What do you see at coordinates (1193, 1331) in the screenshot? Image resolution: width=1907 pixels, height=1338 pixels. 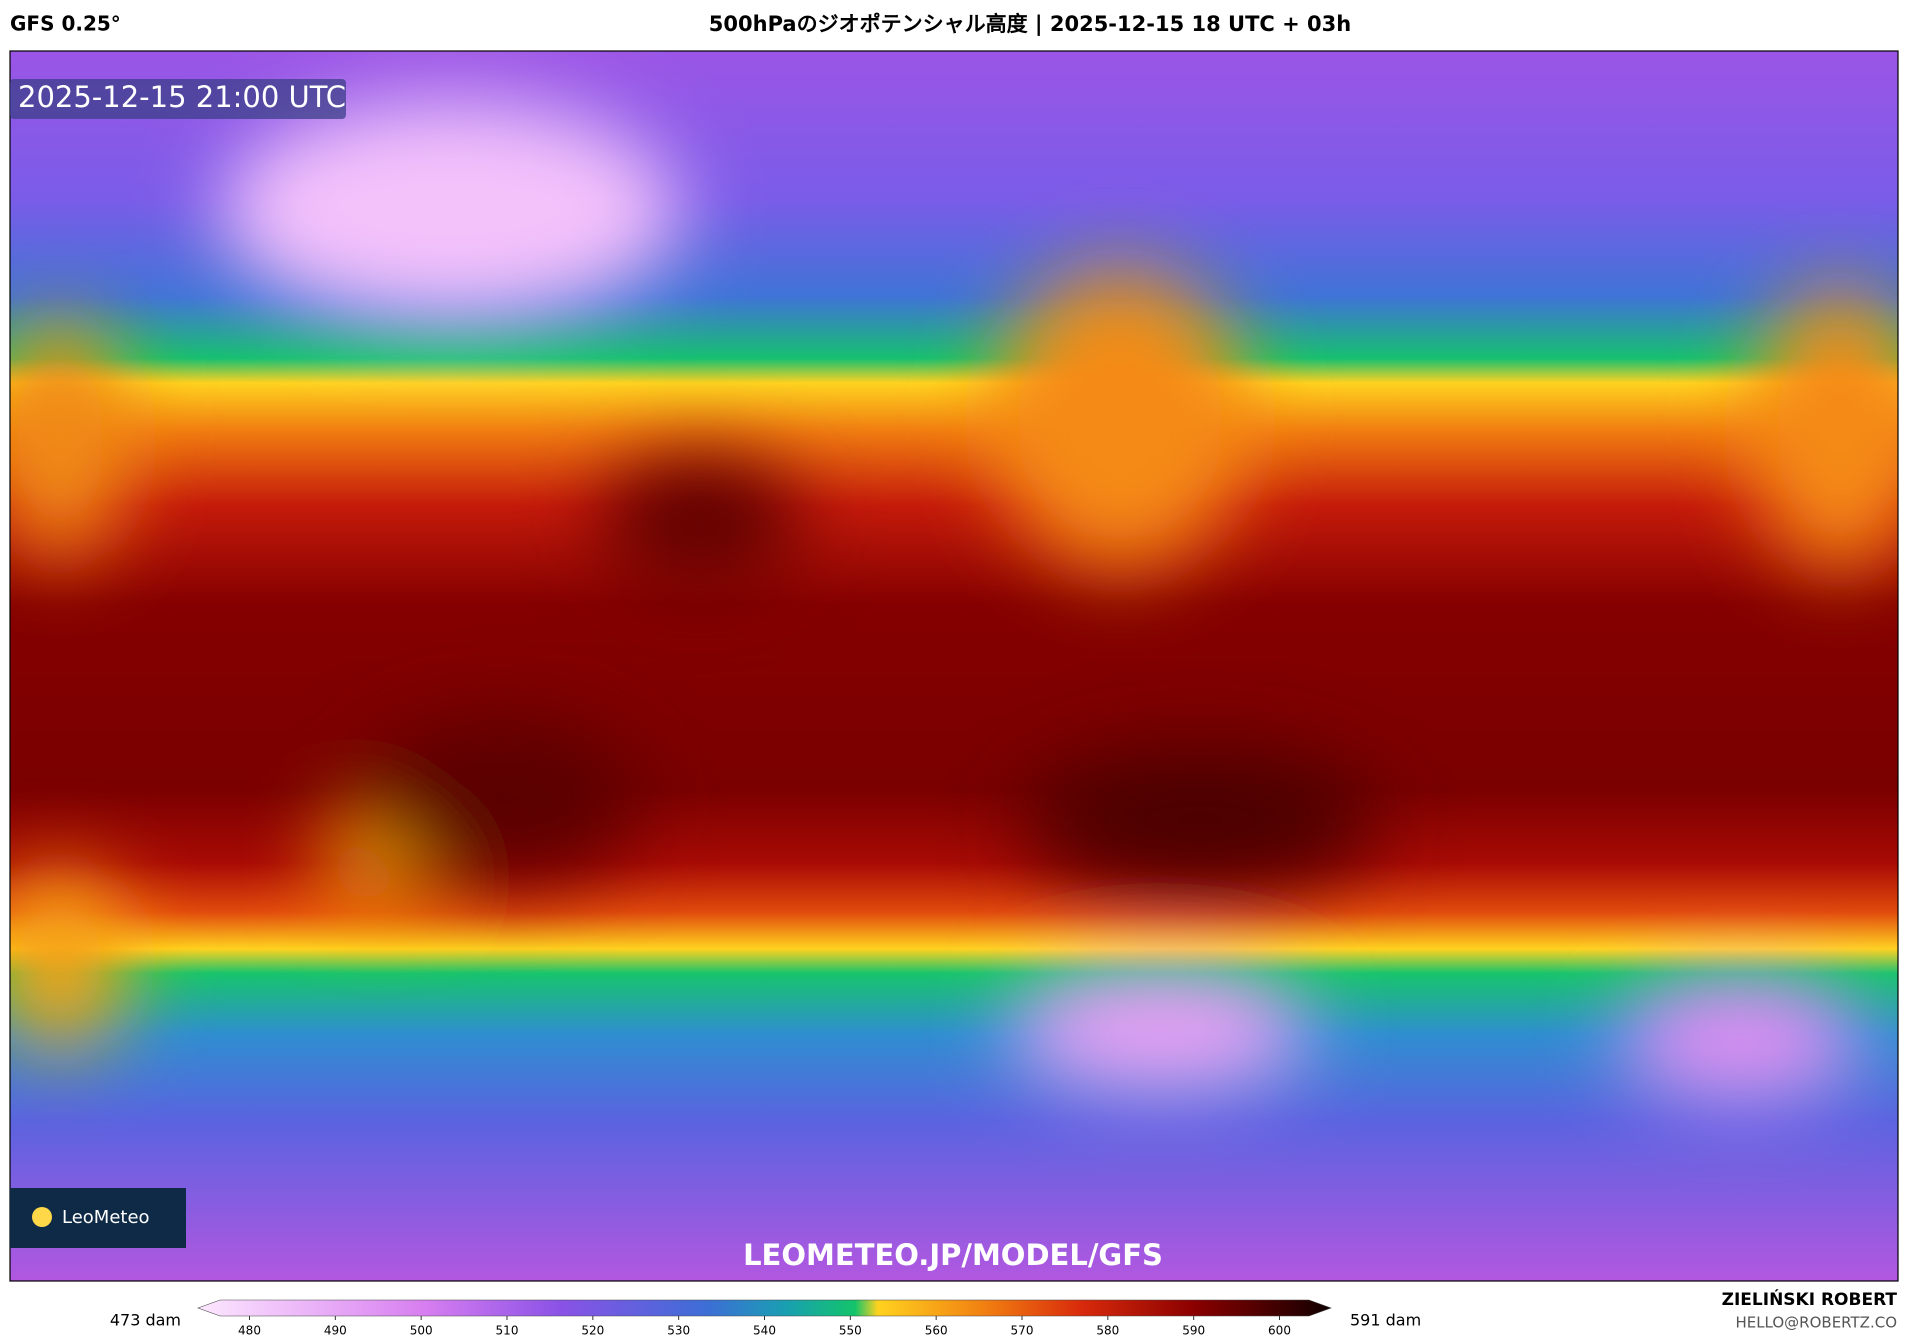 I see `colorbar-tick-label: 590` at bounding box center [1193, 1331].